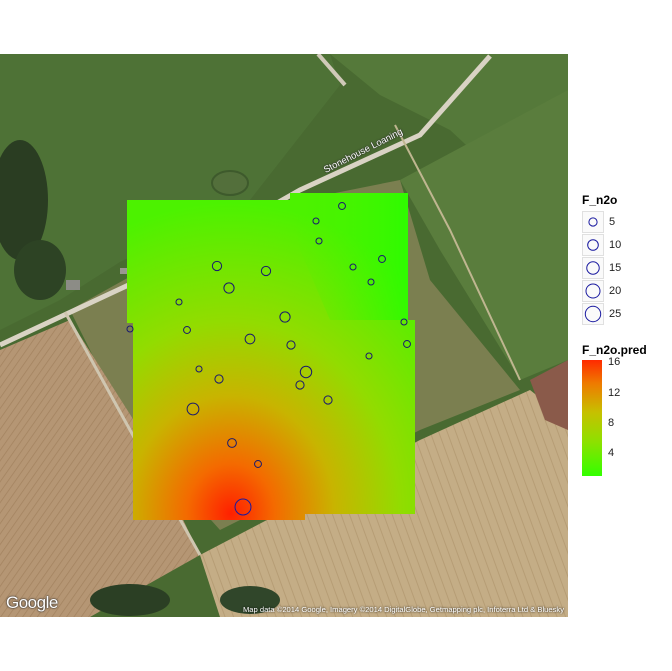  Describe the element at coordinates (592, 418) in the screenshot. I see `colorbar` at that location.